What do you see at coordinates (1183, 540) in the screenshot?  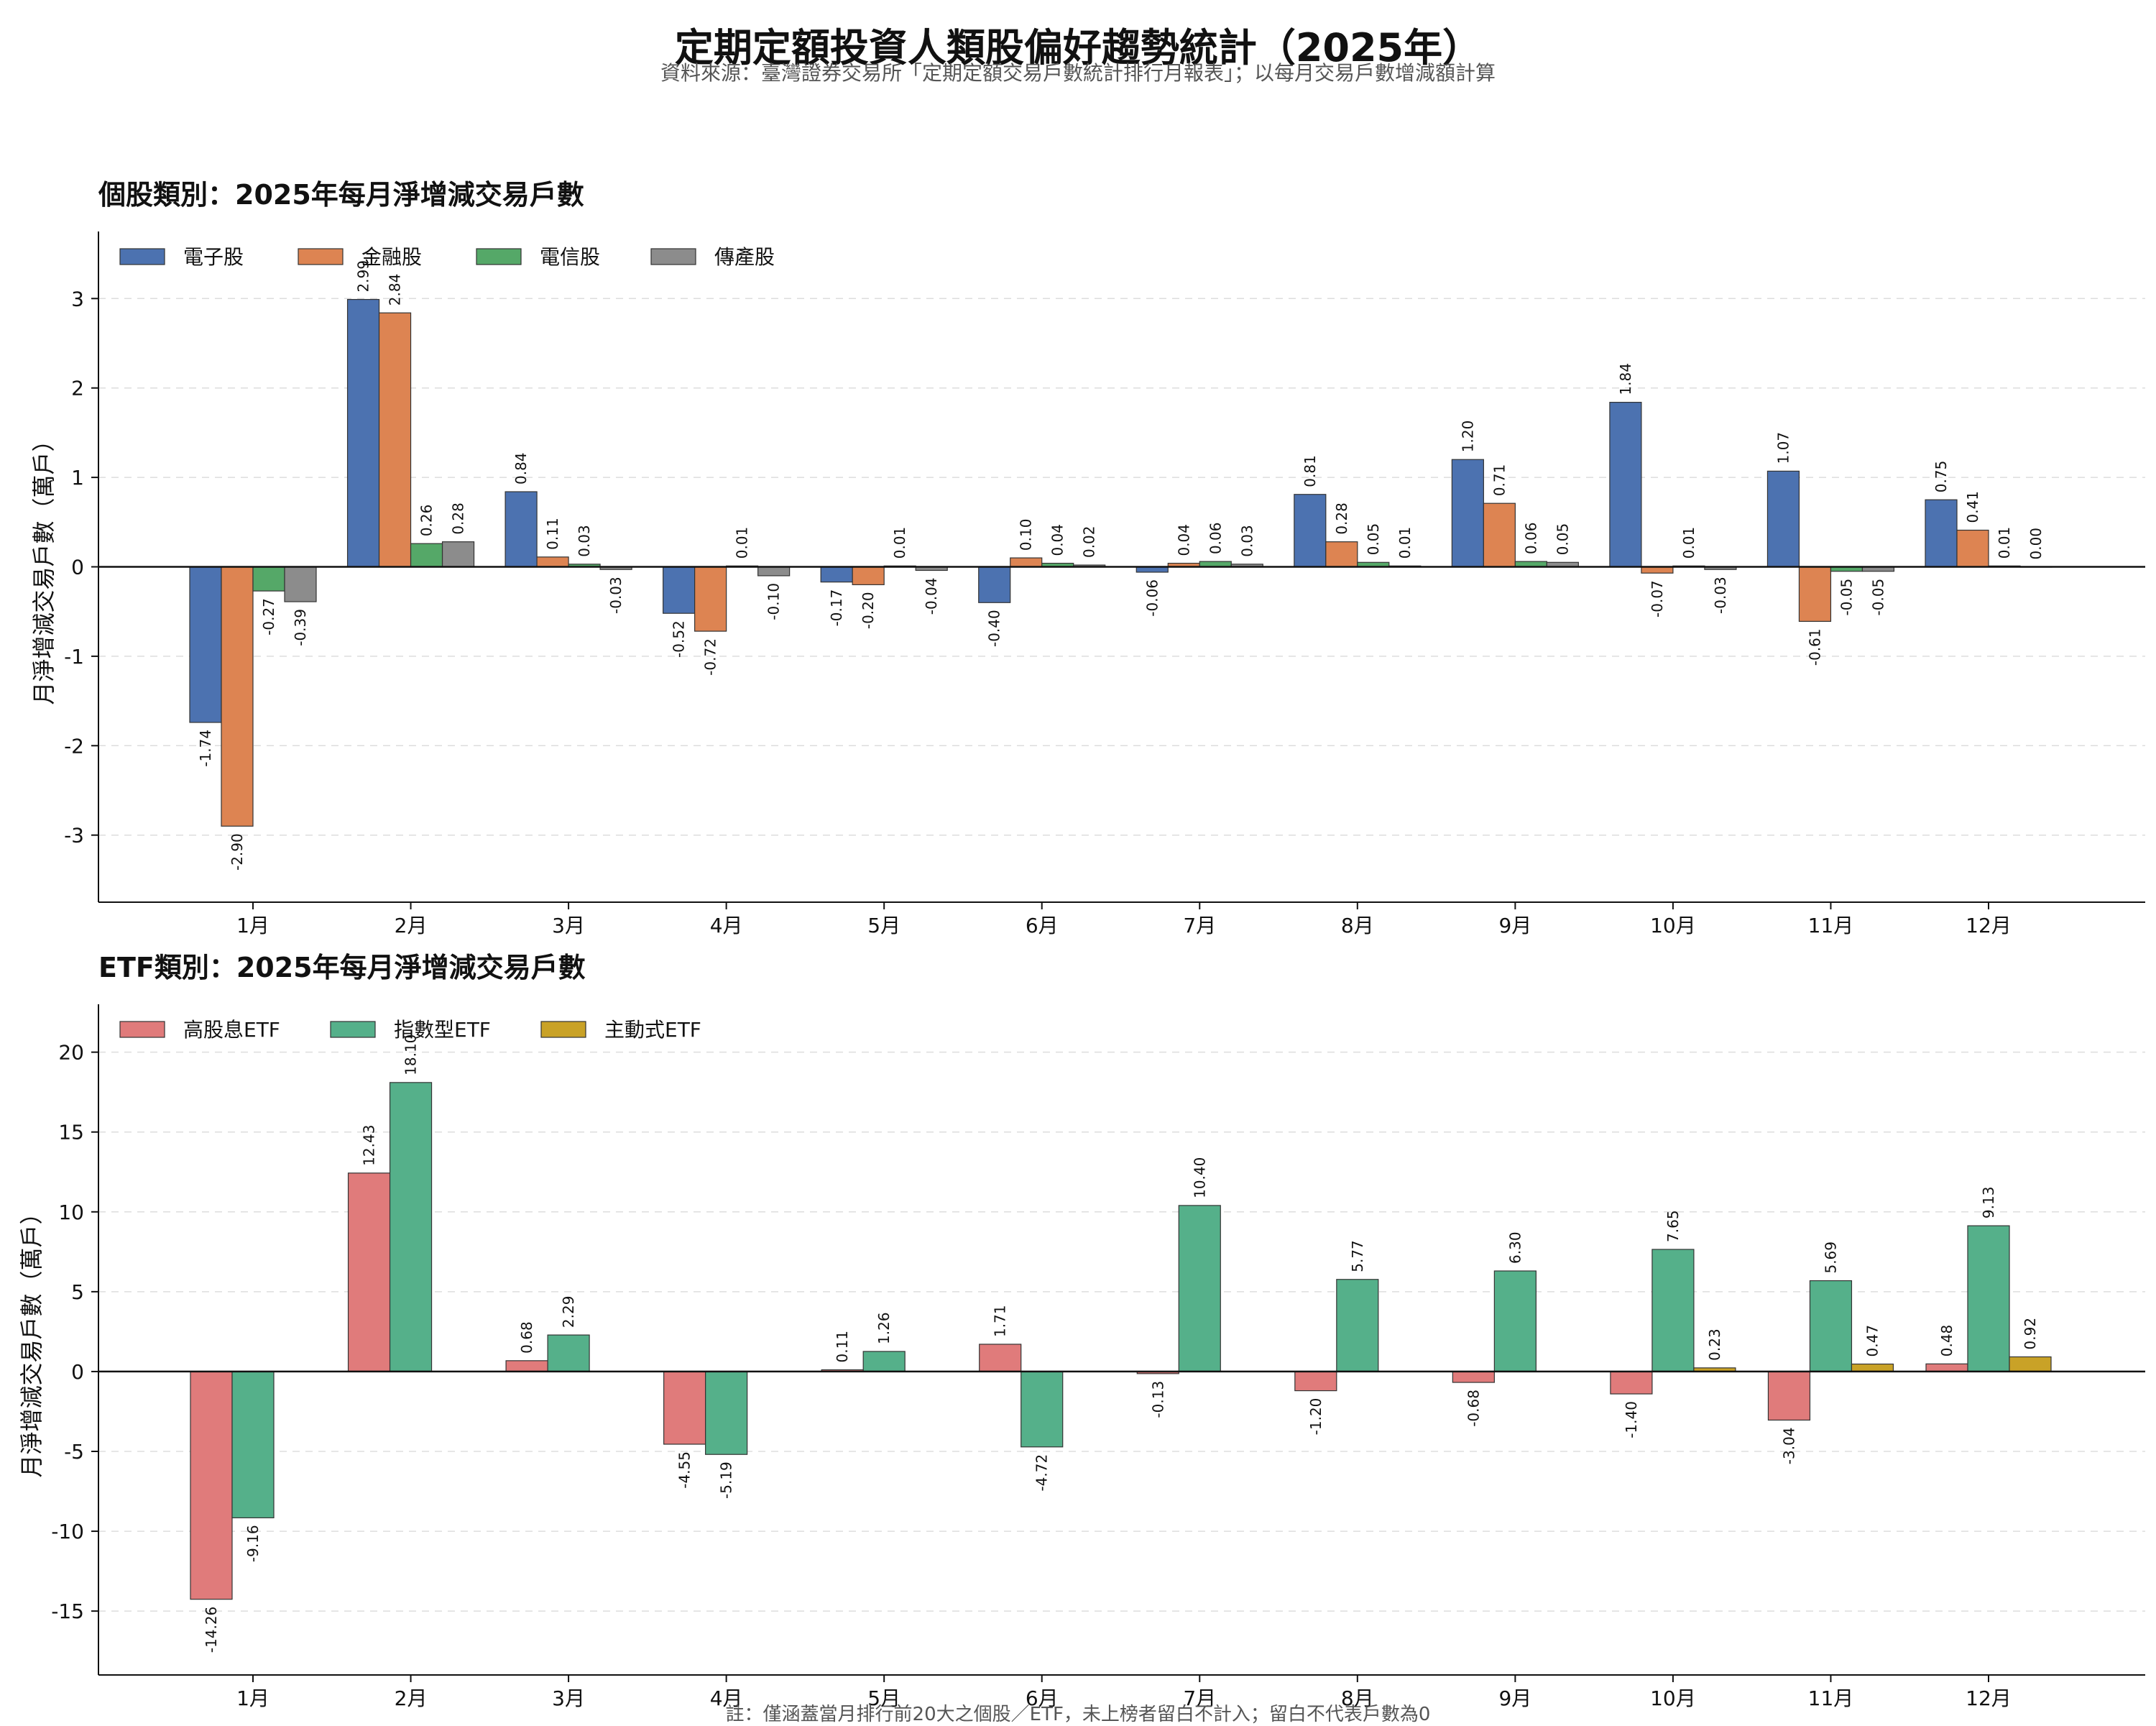 I see `data-label: 0.04` at bounding box center [1183, 540].